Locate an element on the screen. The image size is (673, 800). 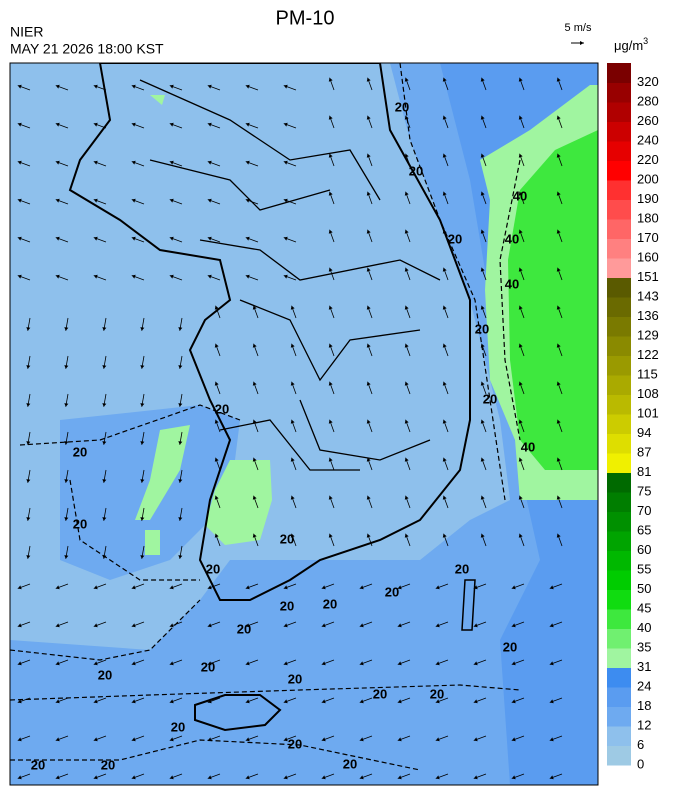
colorbar-label: 12 is located at coordinates (644, 724).